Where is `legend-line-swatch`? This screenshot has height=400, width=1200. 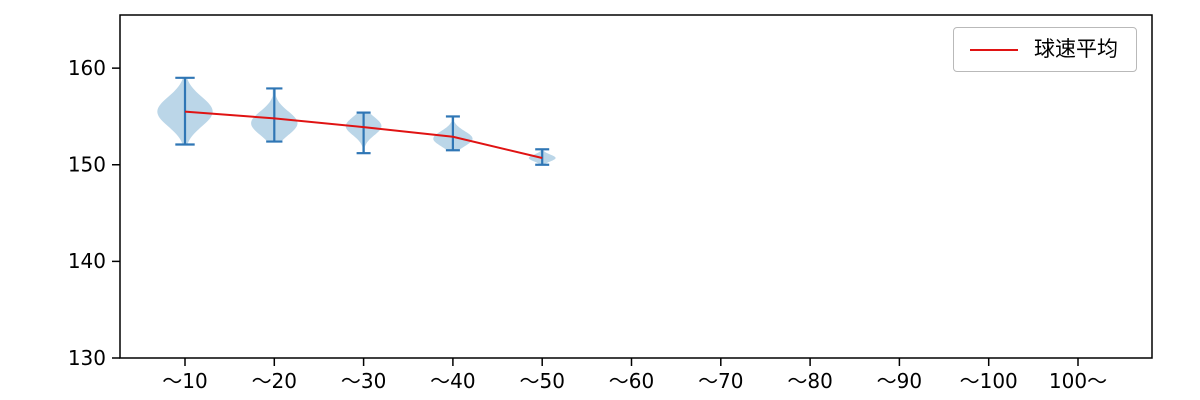 legend-line-swatch is located at coordinates (994, 49).